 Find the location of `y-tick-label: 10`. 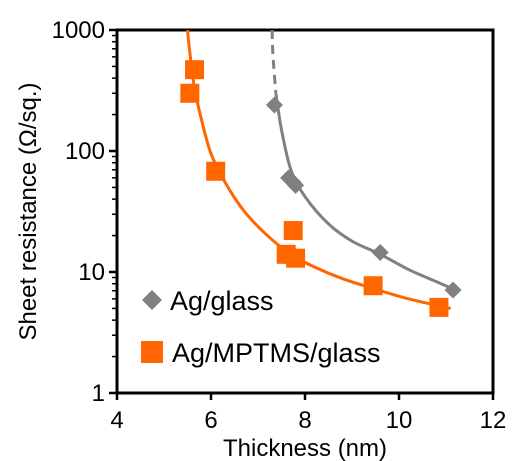

y-tick-label: 10 is located at coordinates (91, 272).